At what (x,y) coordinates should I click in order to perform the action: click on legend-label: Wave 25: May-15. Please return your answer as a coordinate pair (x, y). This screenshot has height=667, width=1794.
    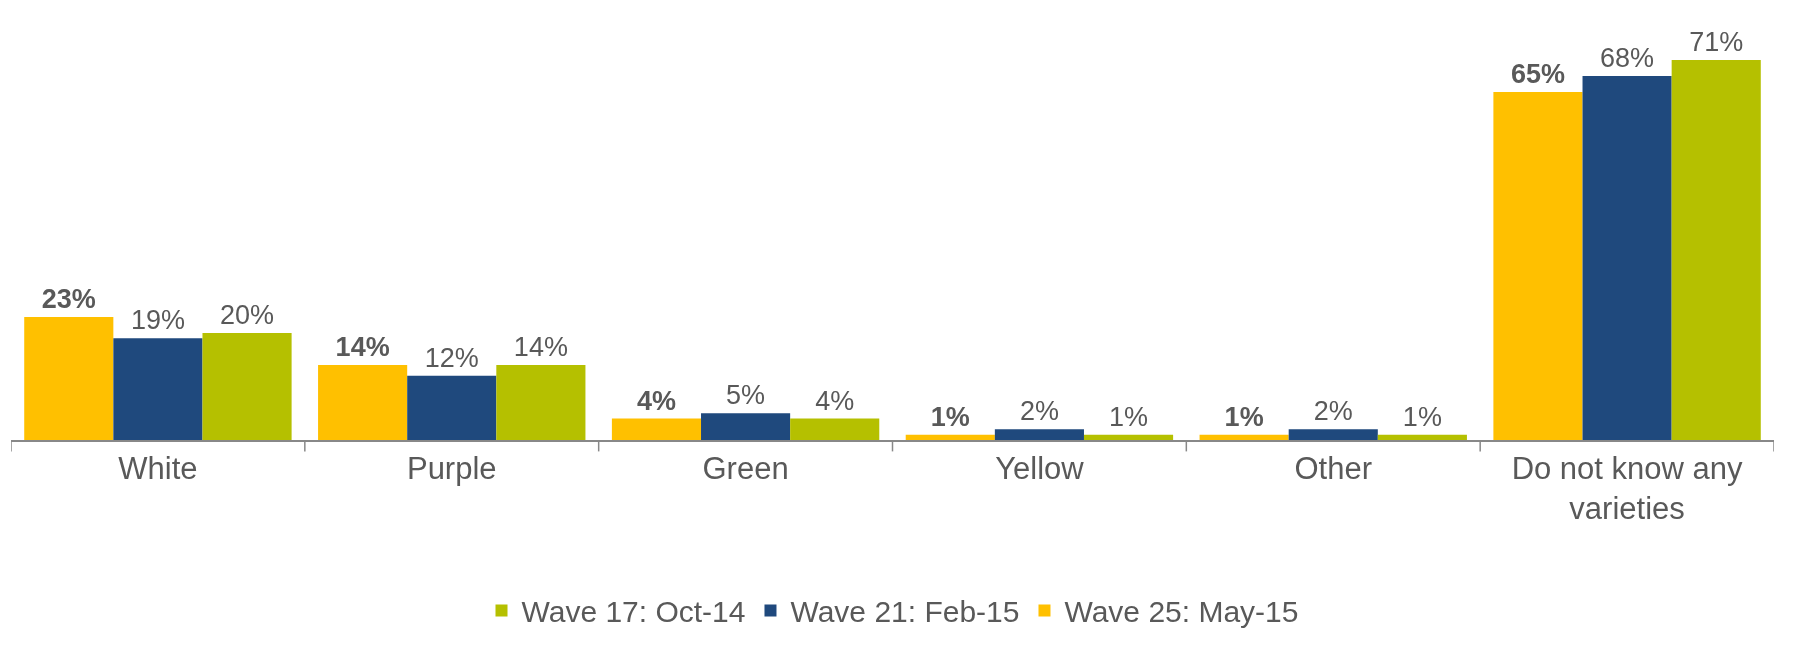
    Looking at the image, I should click on (1181, 612).